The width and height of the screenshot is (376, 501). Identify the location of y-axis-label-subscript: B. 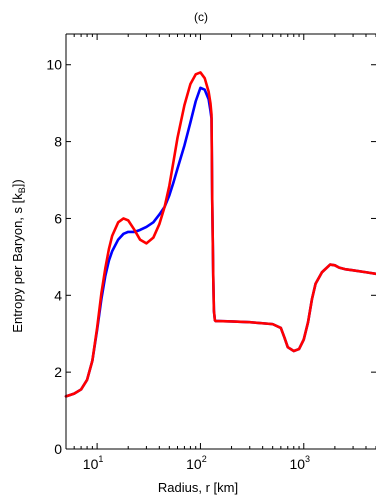
(22, 190).